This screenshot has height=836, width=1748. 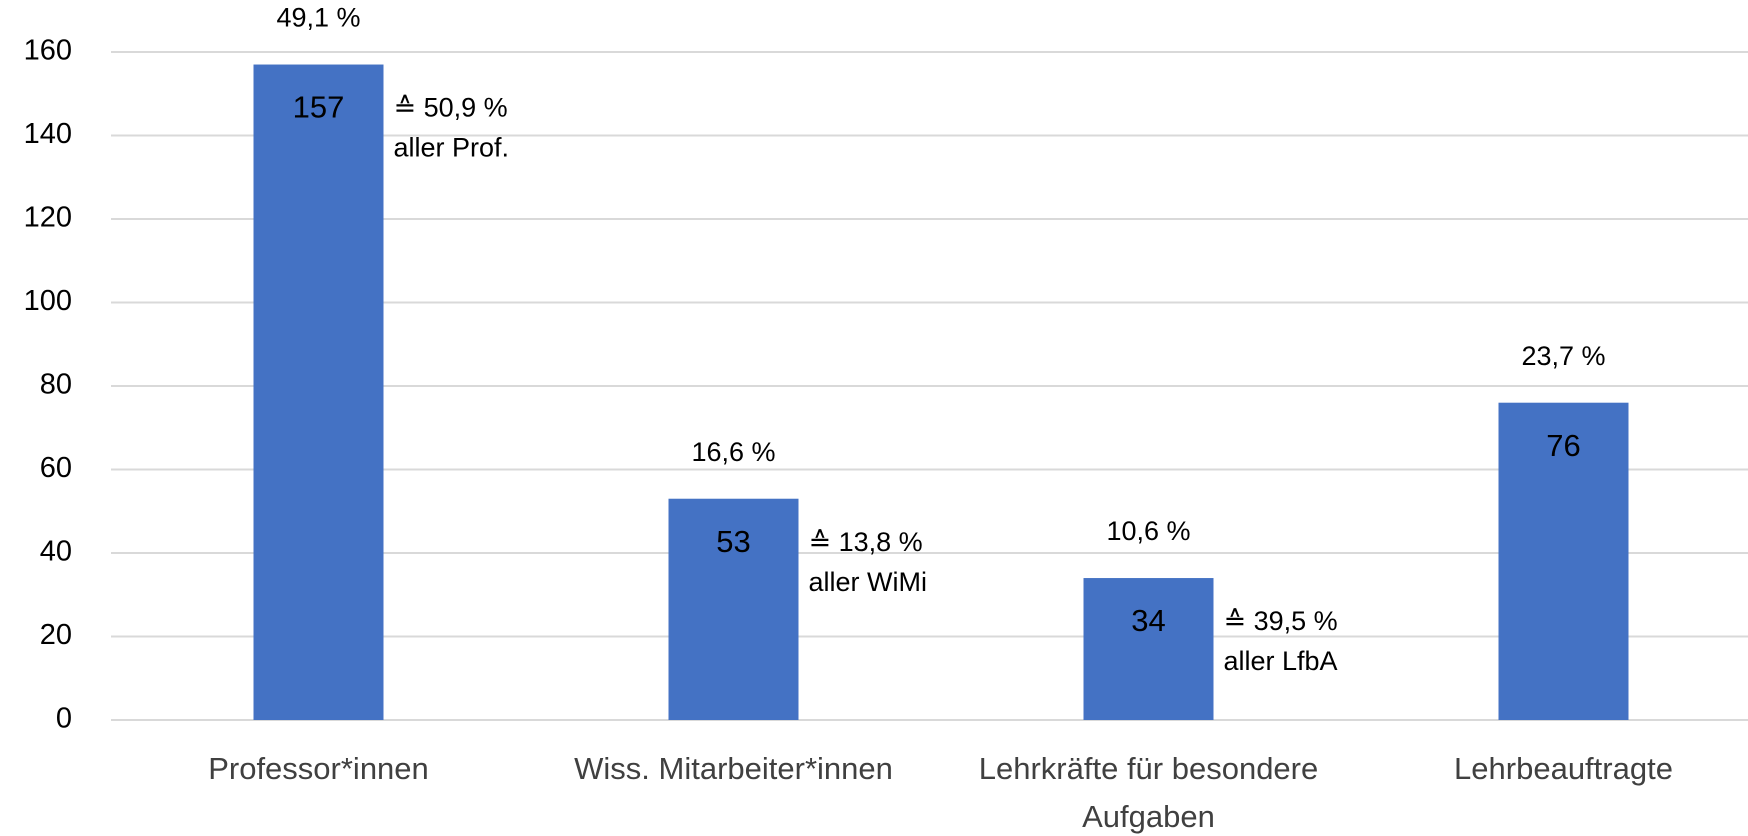 What do you see at coordinates (56, 635) in the screenshot?
I see `y-tick-label: 20` at bounding box center [56, 635].